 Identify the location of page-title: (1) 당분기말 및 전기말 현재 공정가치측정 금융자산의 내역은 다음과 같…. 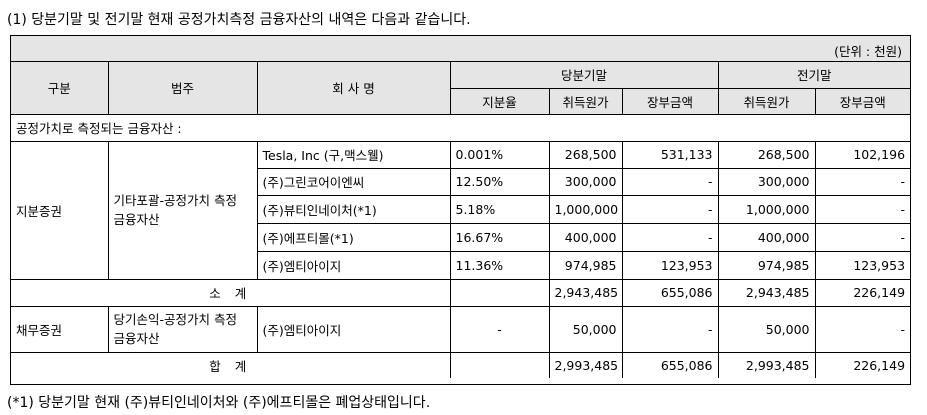
(239, 20).